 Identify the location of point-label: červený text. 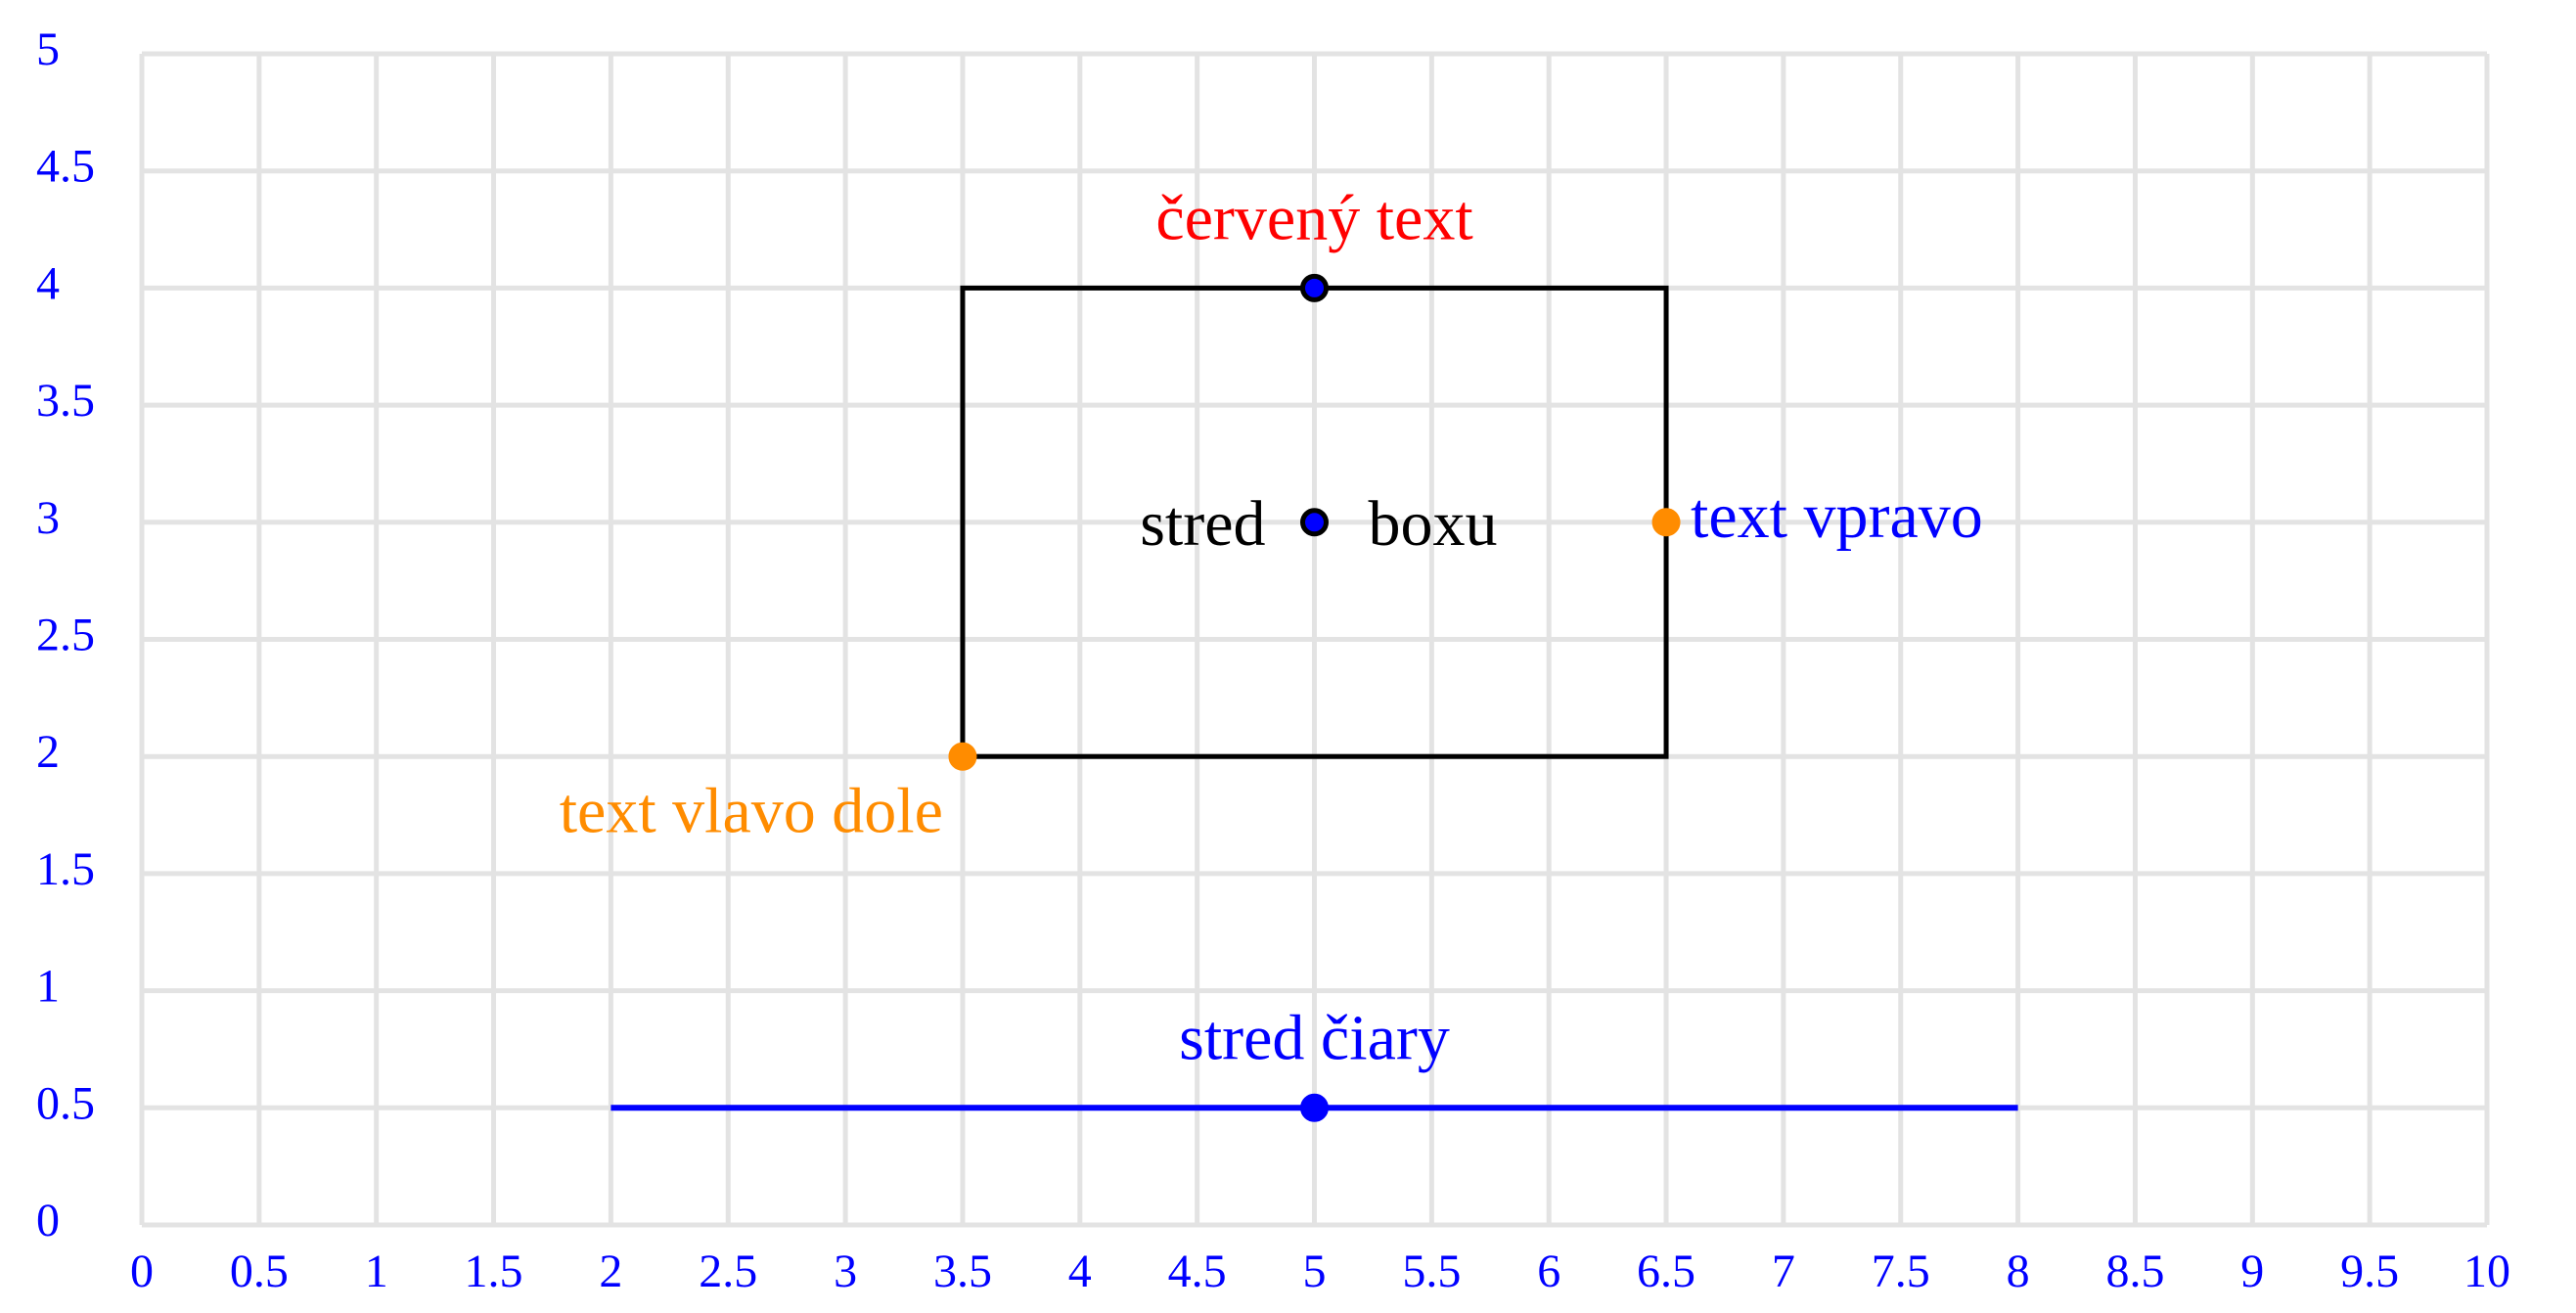
(1313, 218).